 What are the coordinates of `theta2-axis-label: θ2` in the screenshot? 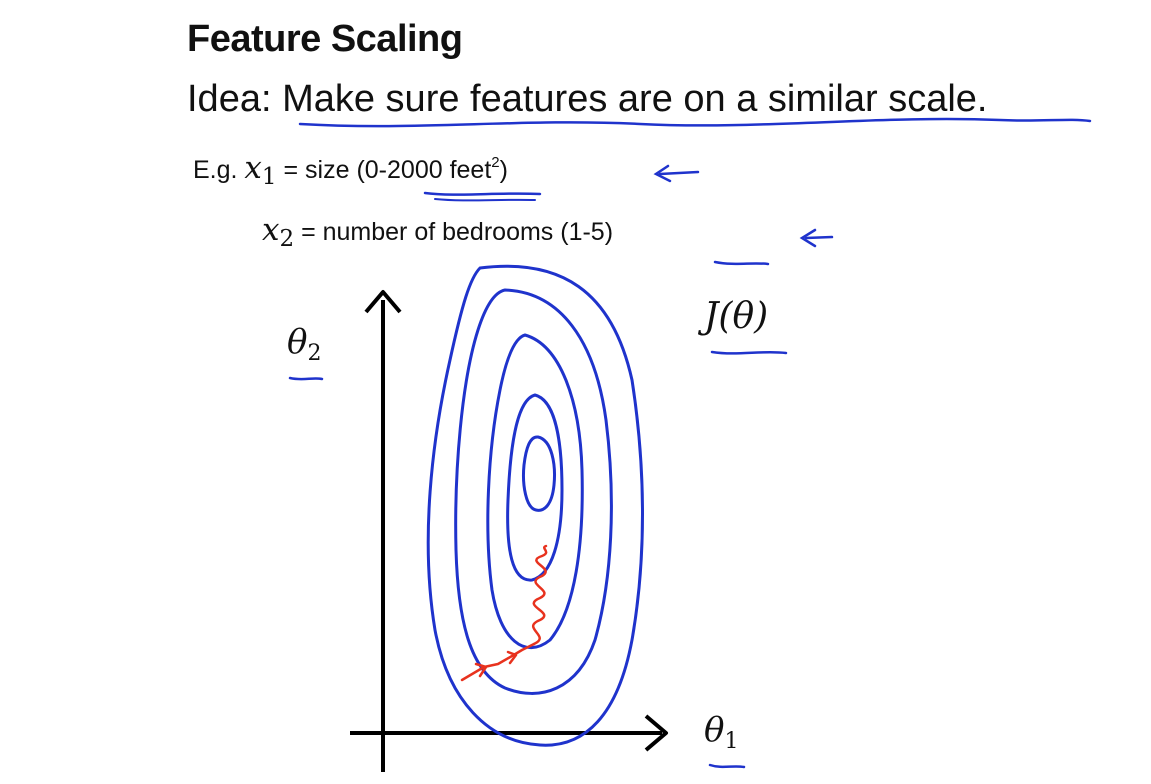 It's located at (304, 344).